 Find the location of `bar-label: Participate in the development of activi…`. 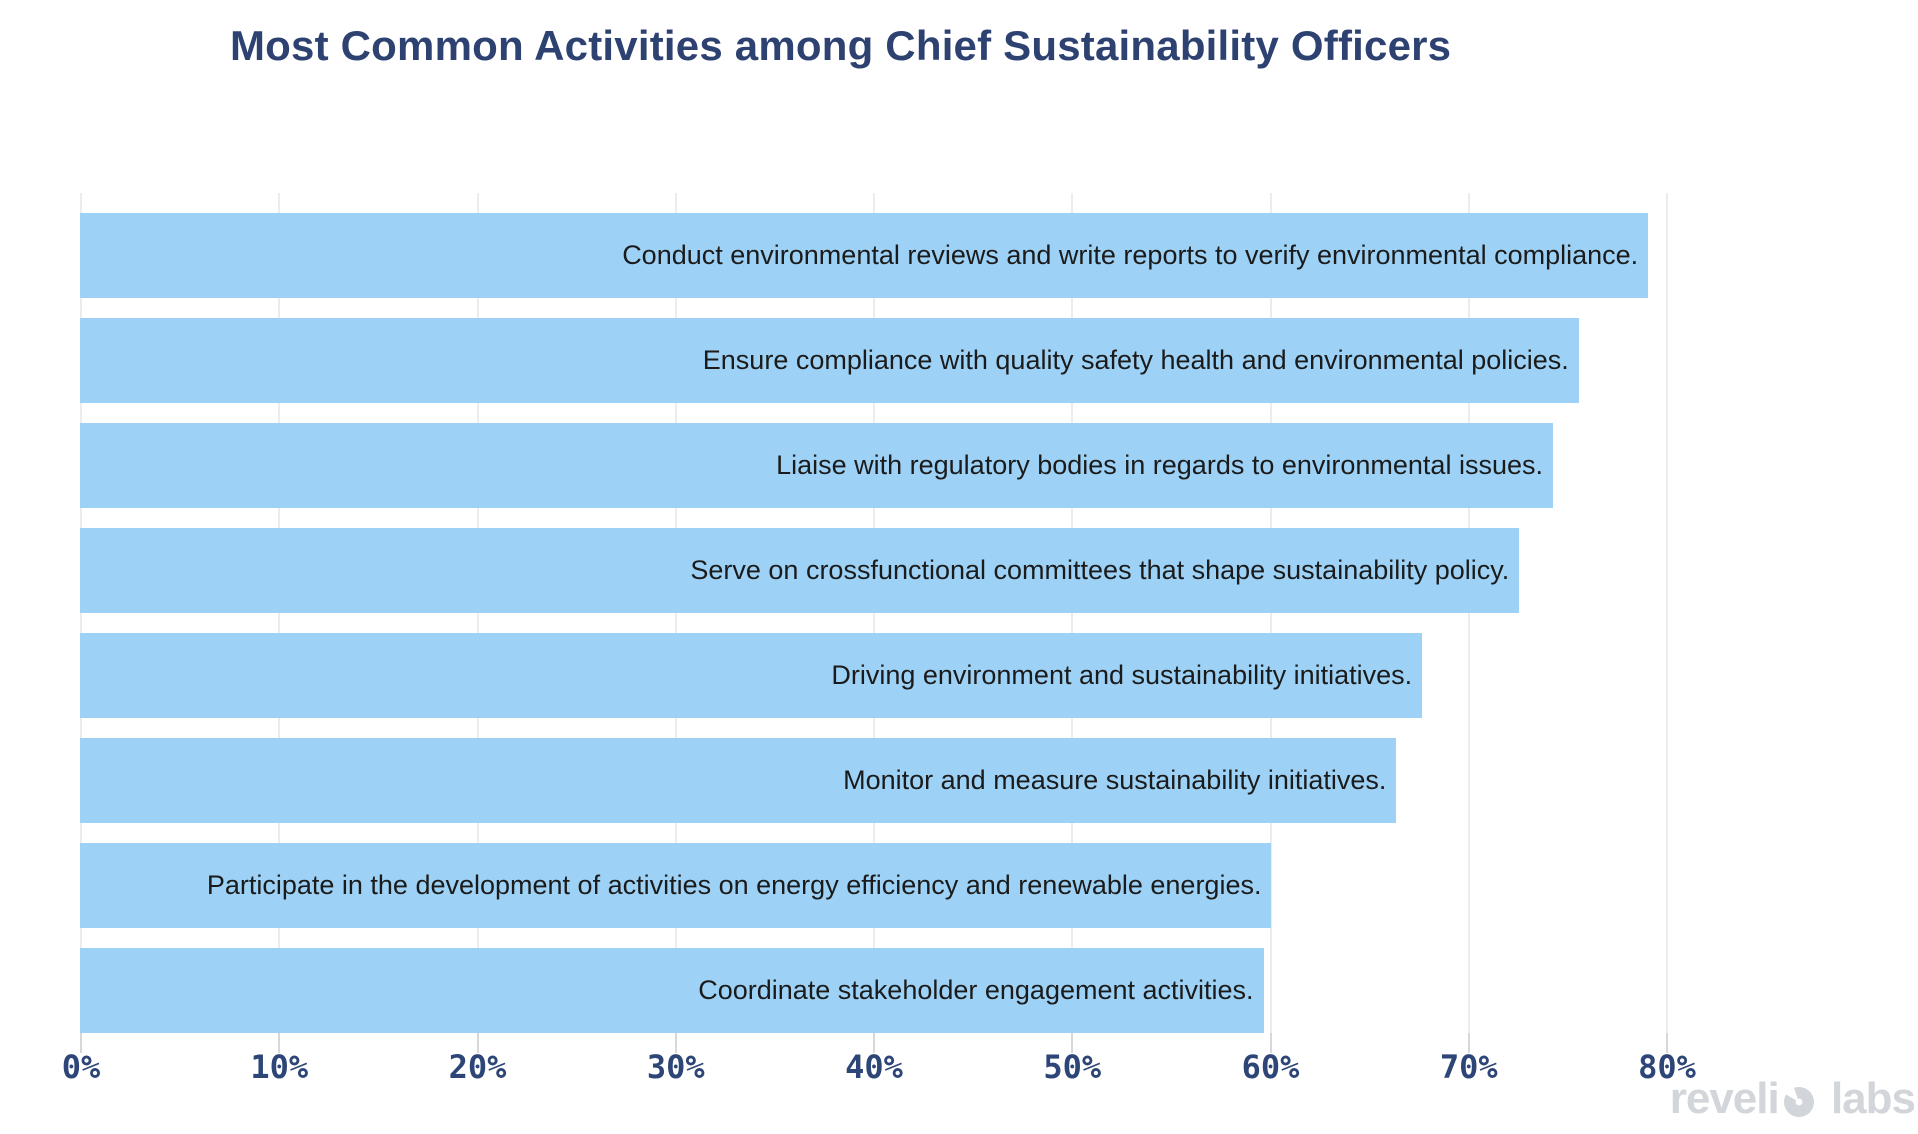

bar-label: Participate in the development of activi… is located at coordinates (734, 885).